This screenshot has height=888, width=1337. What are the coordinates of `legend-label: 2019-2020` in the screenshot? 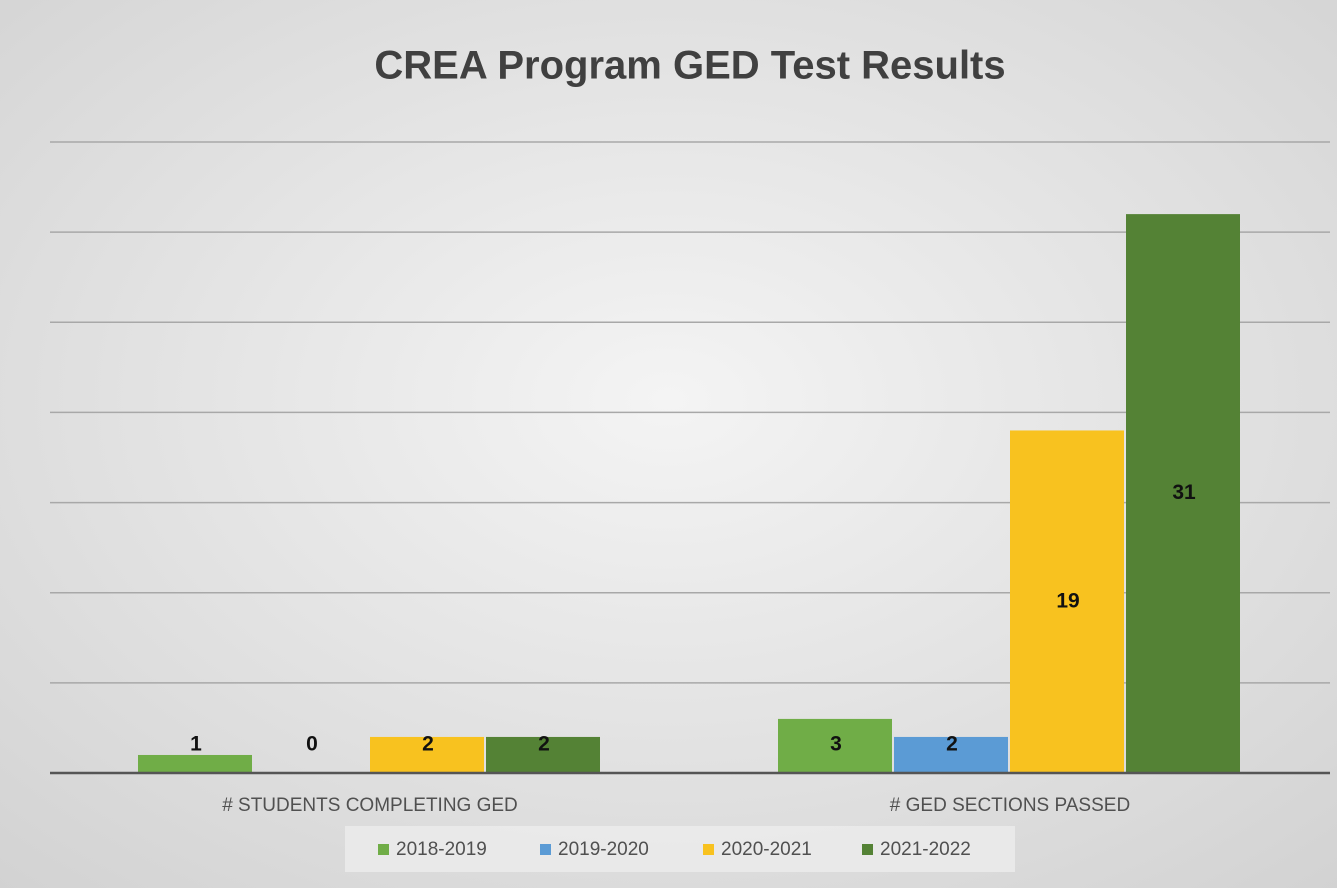 It's located at (603, 849).